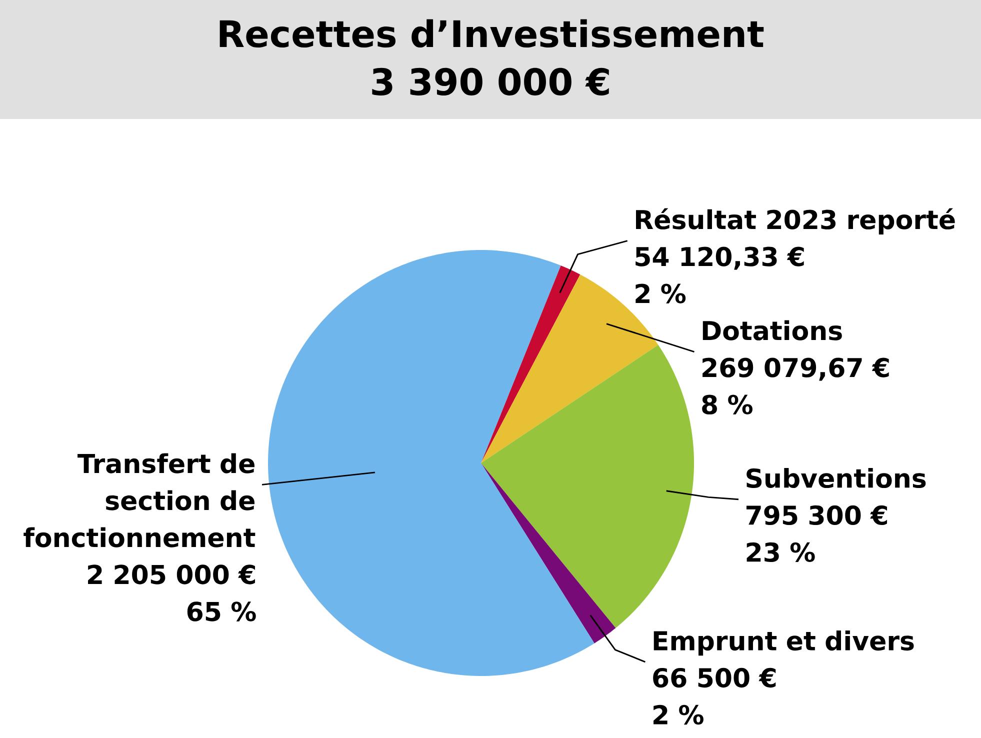 This screenshot has height=738, width=981. What do you see at coordinates (784, 643) in the screenshot?
I see `slice-label: Emprunt et divers` at bounding box center [784, 643].